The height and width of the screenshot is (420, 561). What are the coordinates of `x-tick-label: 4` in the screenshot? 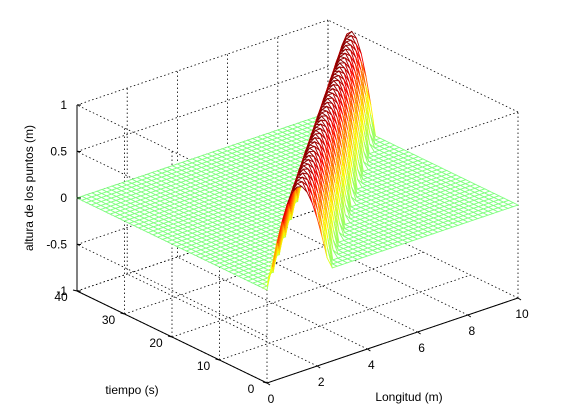 It's located at (371, 365).